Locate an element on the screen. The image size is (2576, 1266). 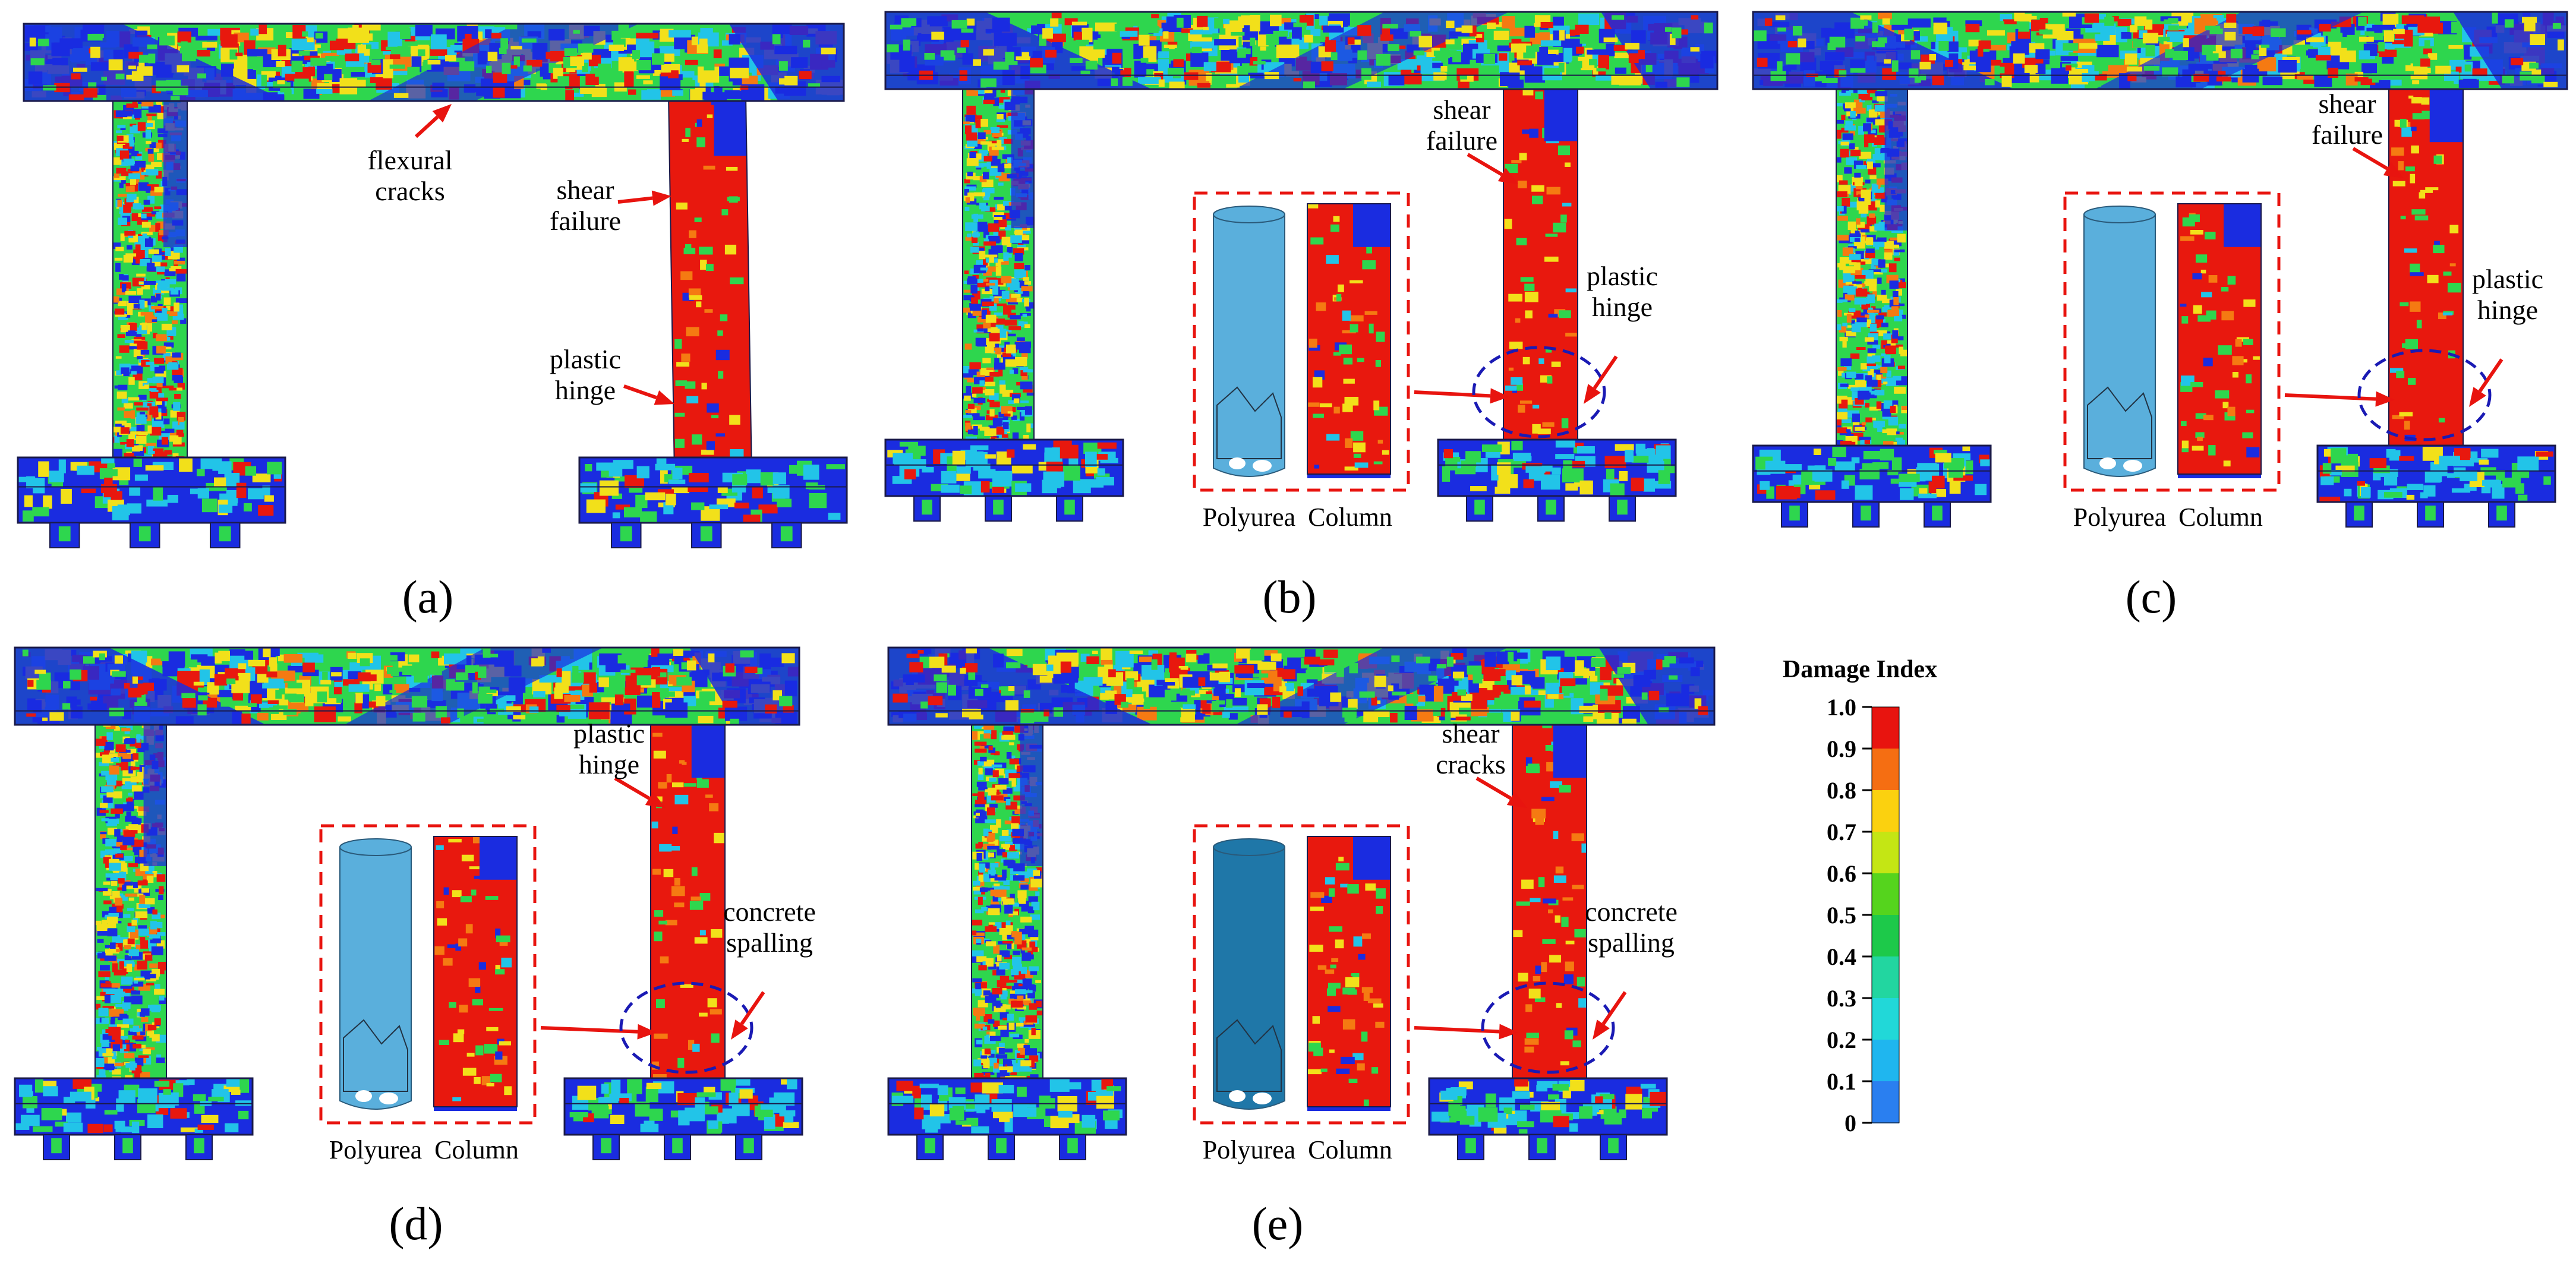
panel-a-arrow-shear is located at coordinates (644, 198).